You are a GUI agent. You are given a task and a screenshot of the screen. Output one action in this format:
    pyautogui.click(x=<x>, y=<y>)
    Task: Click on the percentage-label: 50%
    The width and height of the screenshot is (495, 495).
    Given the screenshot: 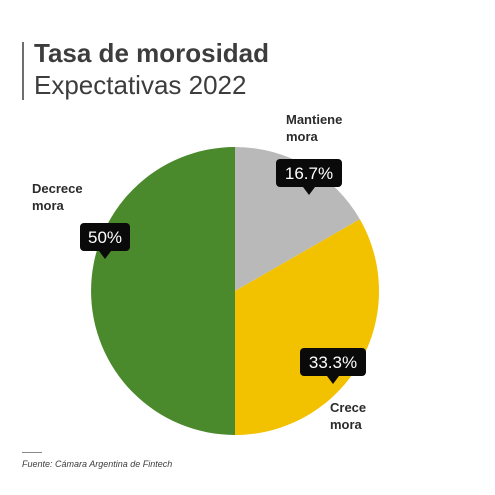 What is the action you would take?
    pyautogui.click(x=105, y=237)
    